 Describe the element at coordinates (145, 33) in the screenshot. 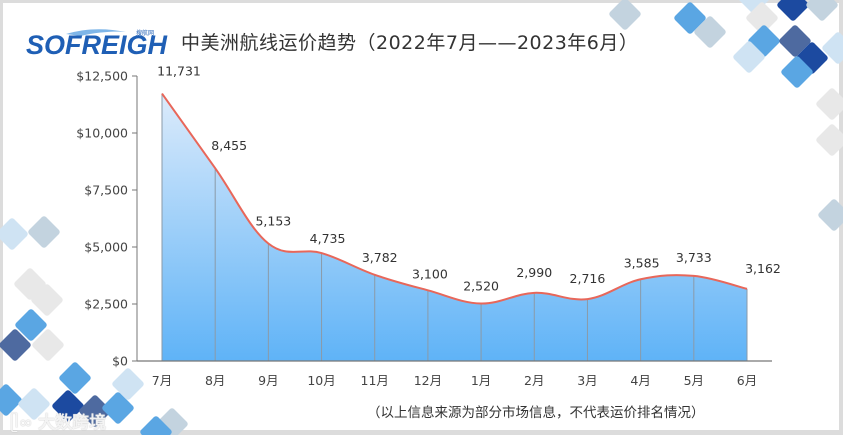

I see `logo-subtext: 搜航网` at that location.